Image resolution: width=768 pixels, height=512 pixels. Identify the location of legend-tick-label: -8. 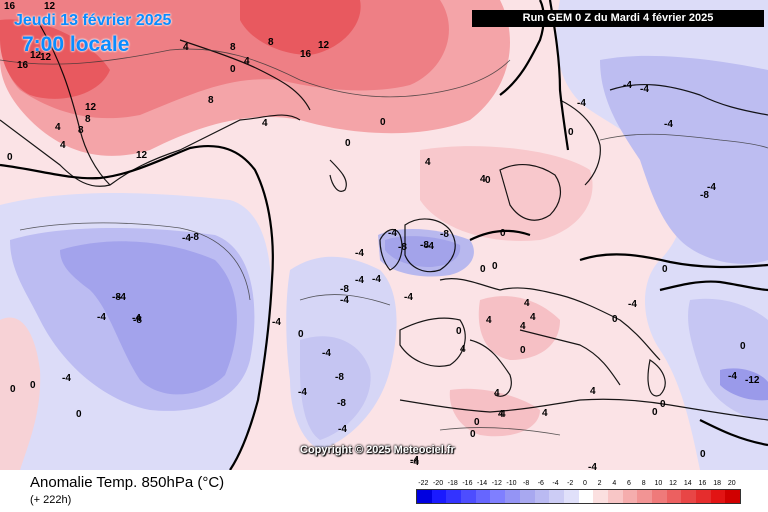
(526, 483).